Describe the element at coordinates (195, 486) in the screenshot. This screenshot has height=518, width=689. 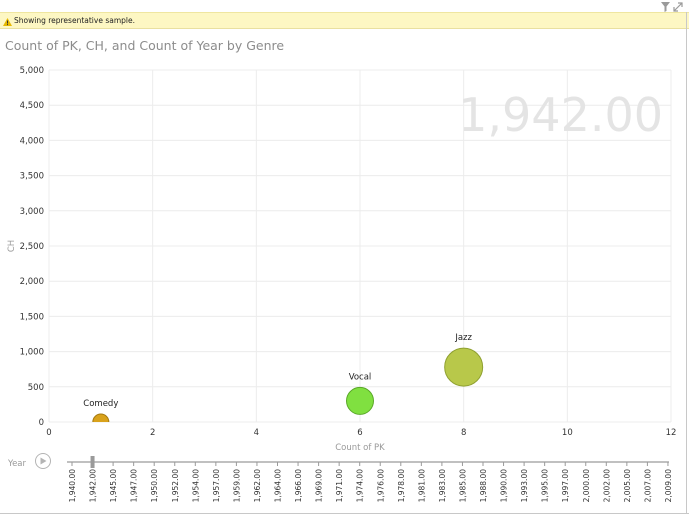
I see `play-axis-tick-label: 1,954.00` at that location.